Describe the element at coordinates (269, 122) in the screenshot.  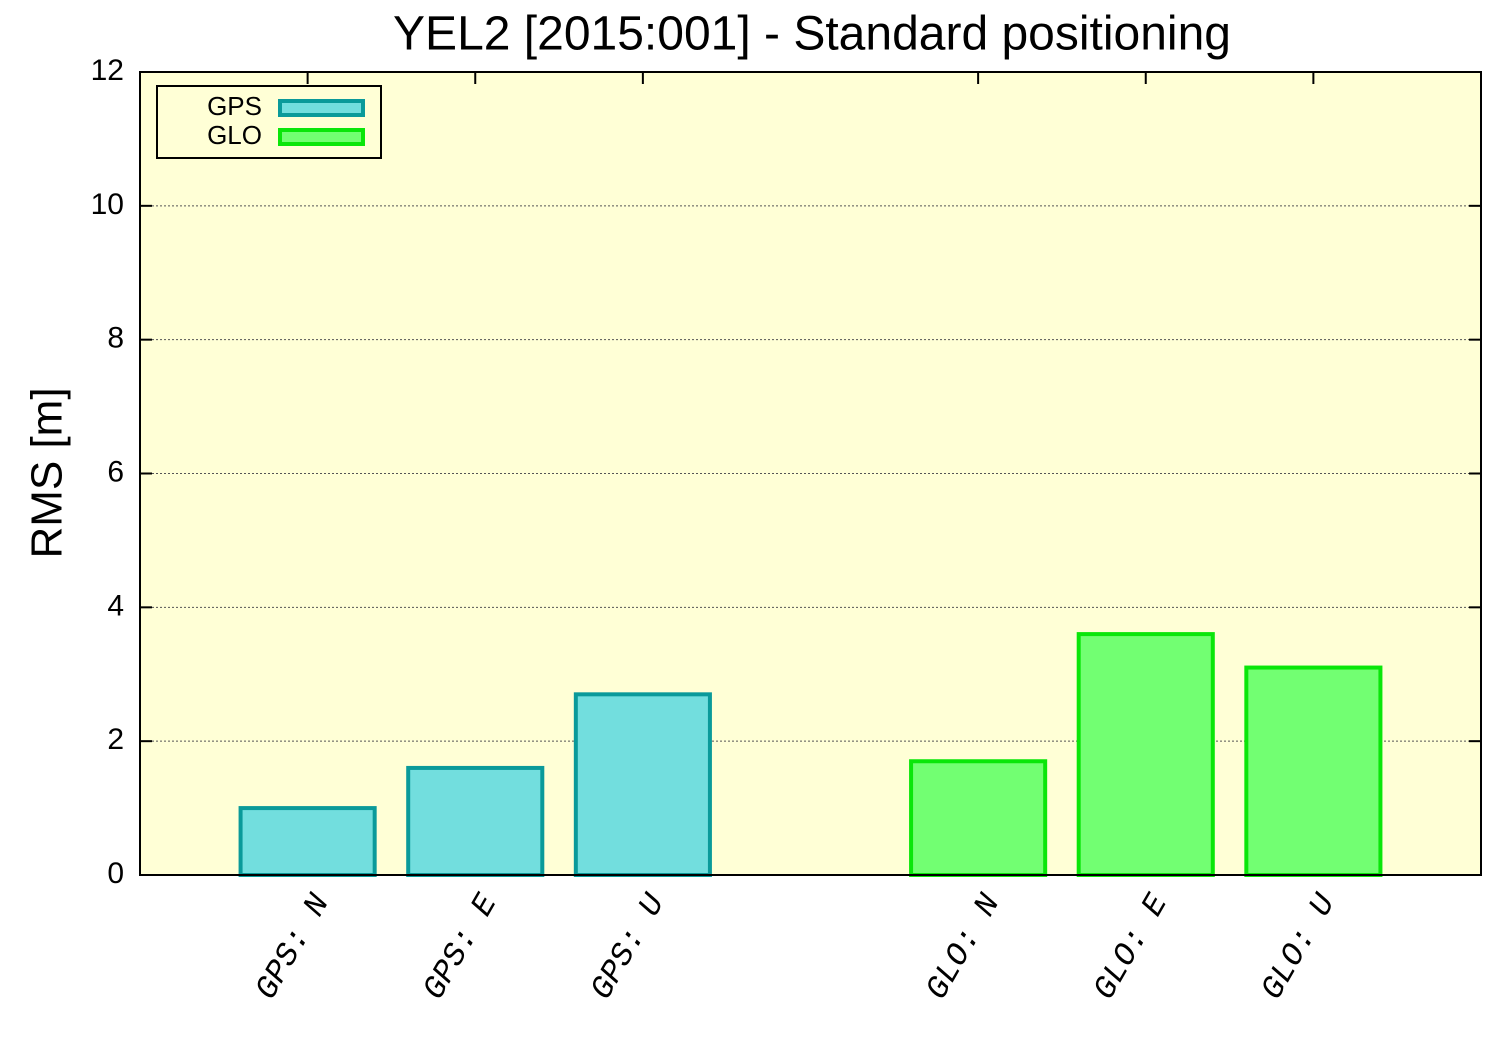
I see `legend-box` at that location.